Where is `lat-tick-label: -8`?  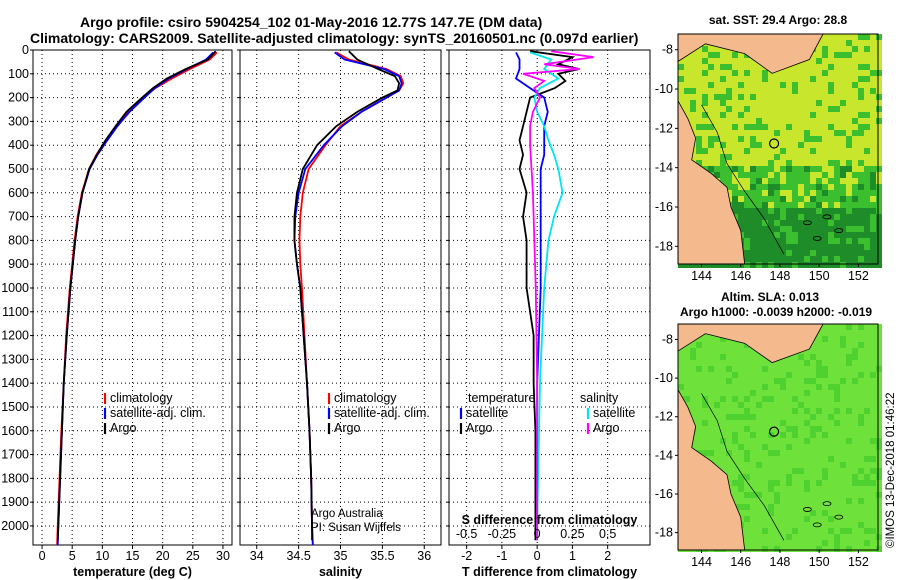 lat-tick-label: -8 is located at coordinates (667, 339).